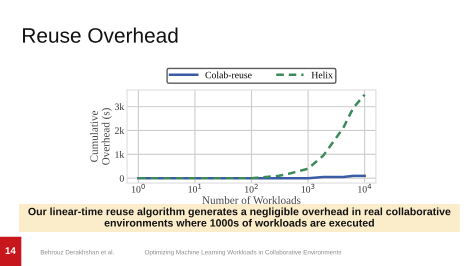 The height and width of the screenshot is (266, 474). I want to click on x-tick-label: 10$^{3}$, so click(308, 188).